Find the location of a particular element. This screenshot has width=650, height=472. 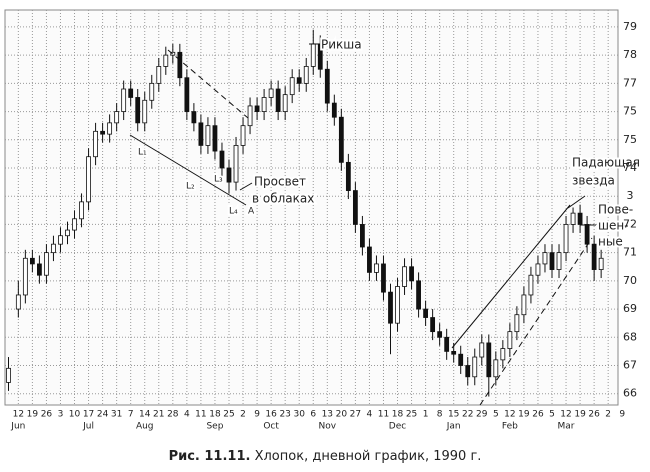

x-tick-label: 27 is located at coordinates (355, 415).